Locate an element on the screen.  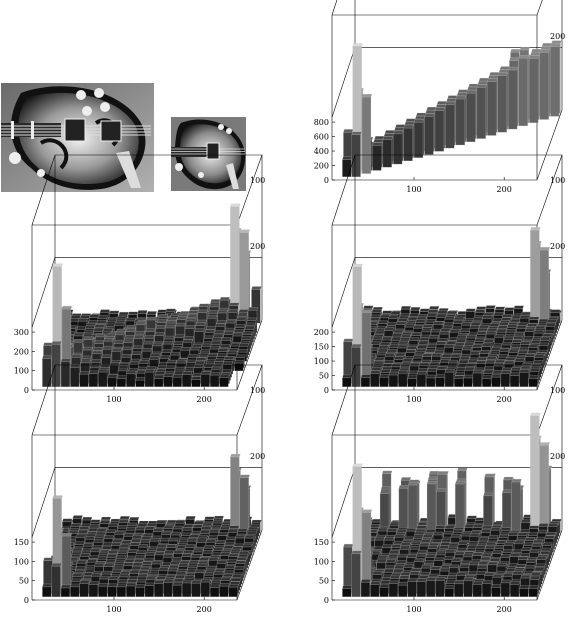
guitar-photo-small is located at coordinates (208, 154).